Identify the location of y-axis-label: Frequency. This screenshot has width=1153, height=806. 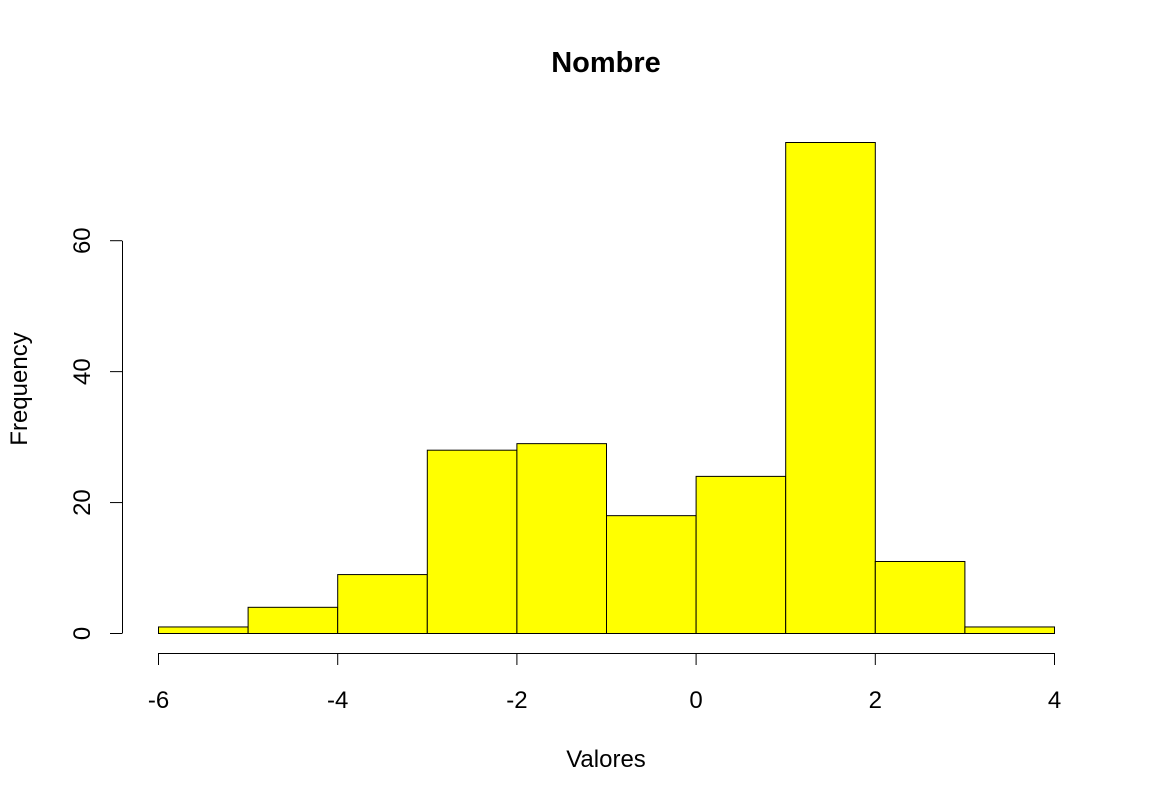
(19, 388).